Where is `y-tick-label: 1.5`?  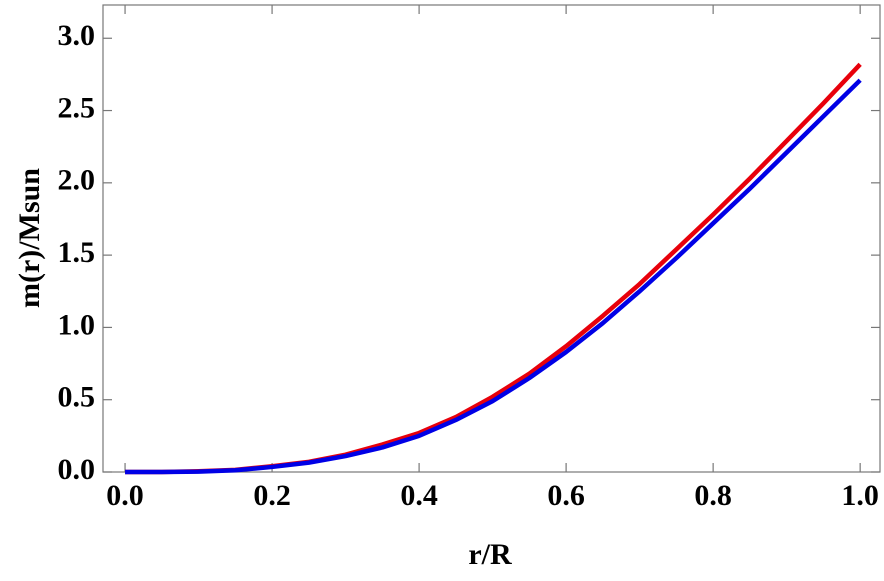 y-tick-label: 1.5 is located at coordinates (77, 252).